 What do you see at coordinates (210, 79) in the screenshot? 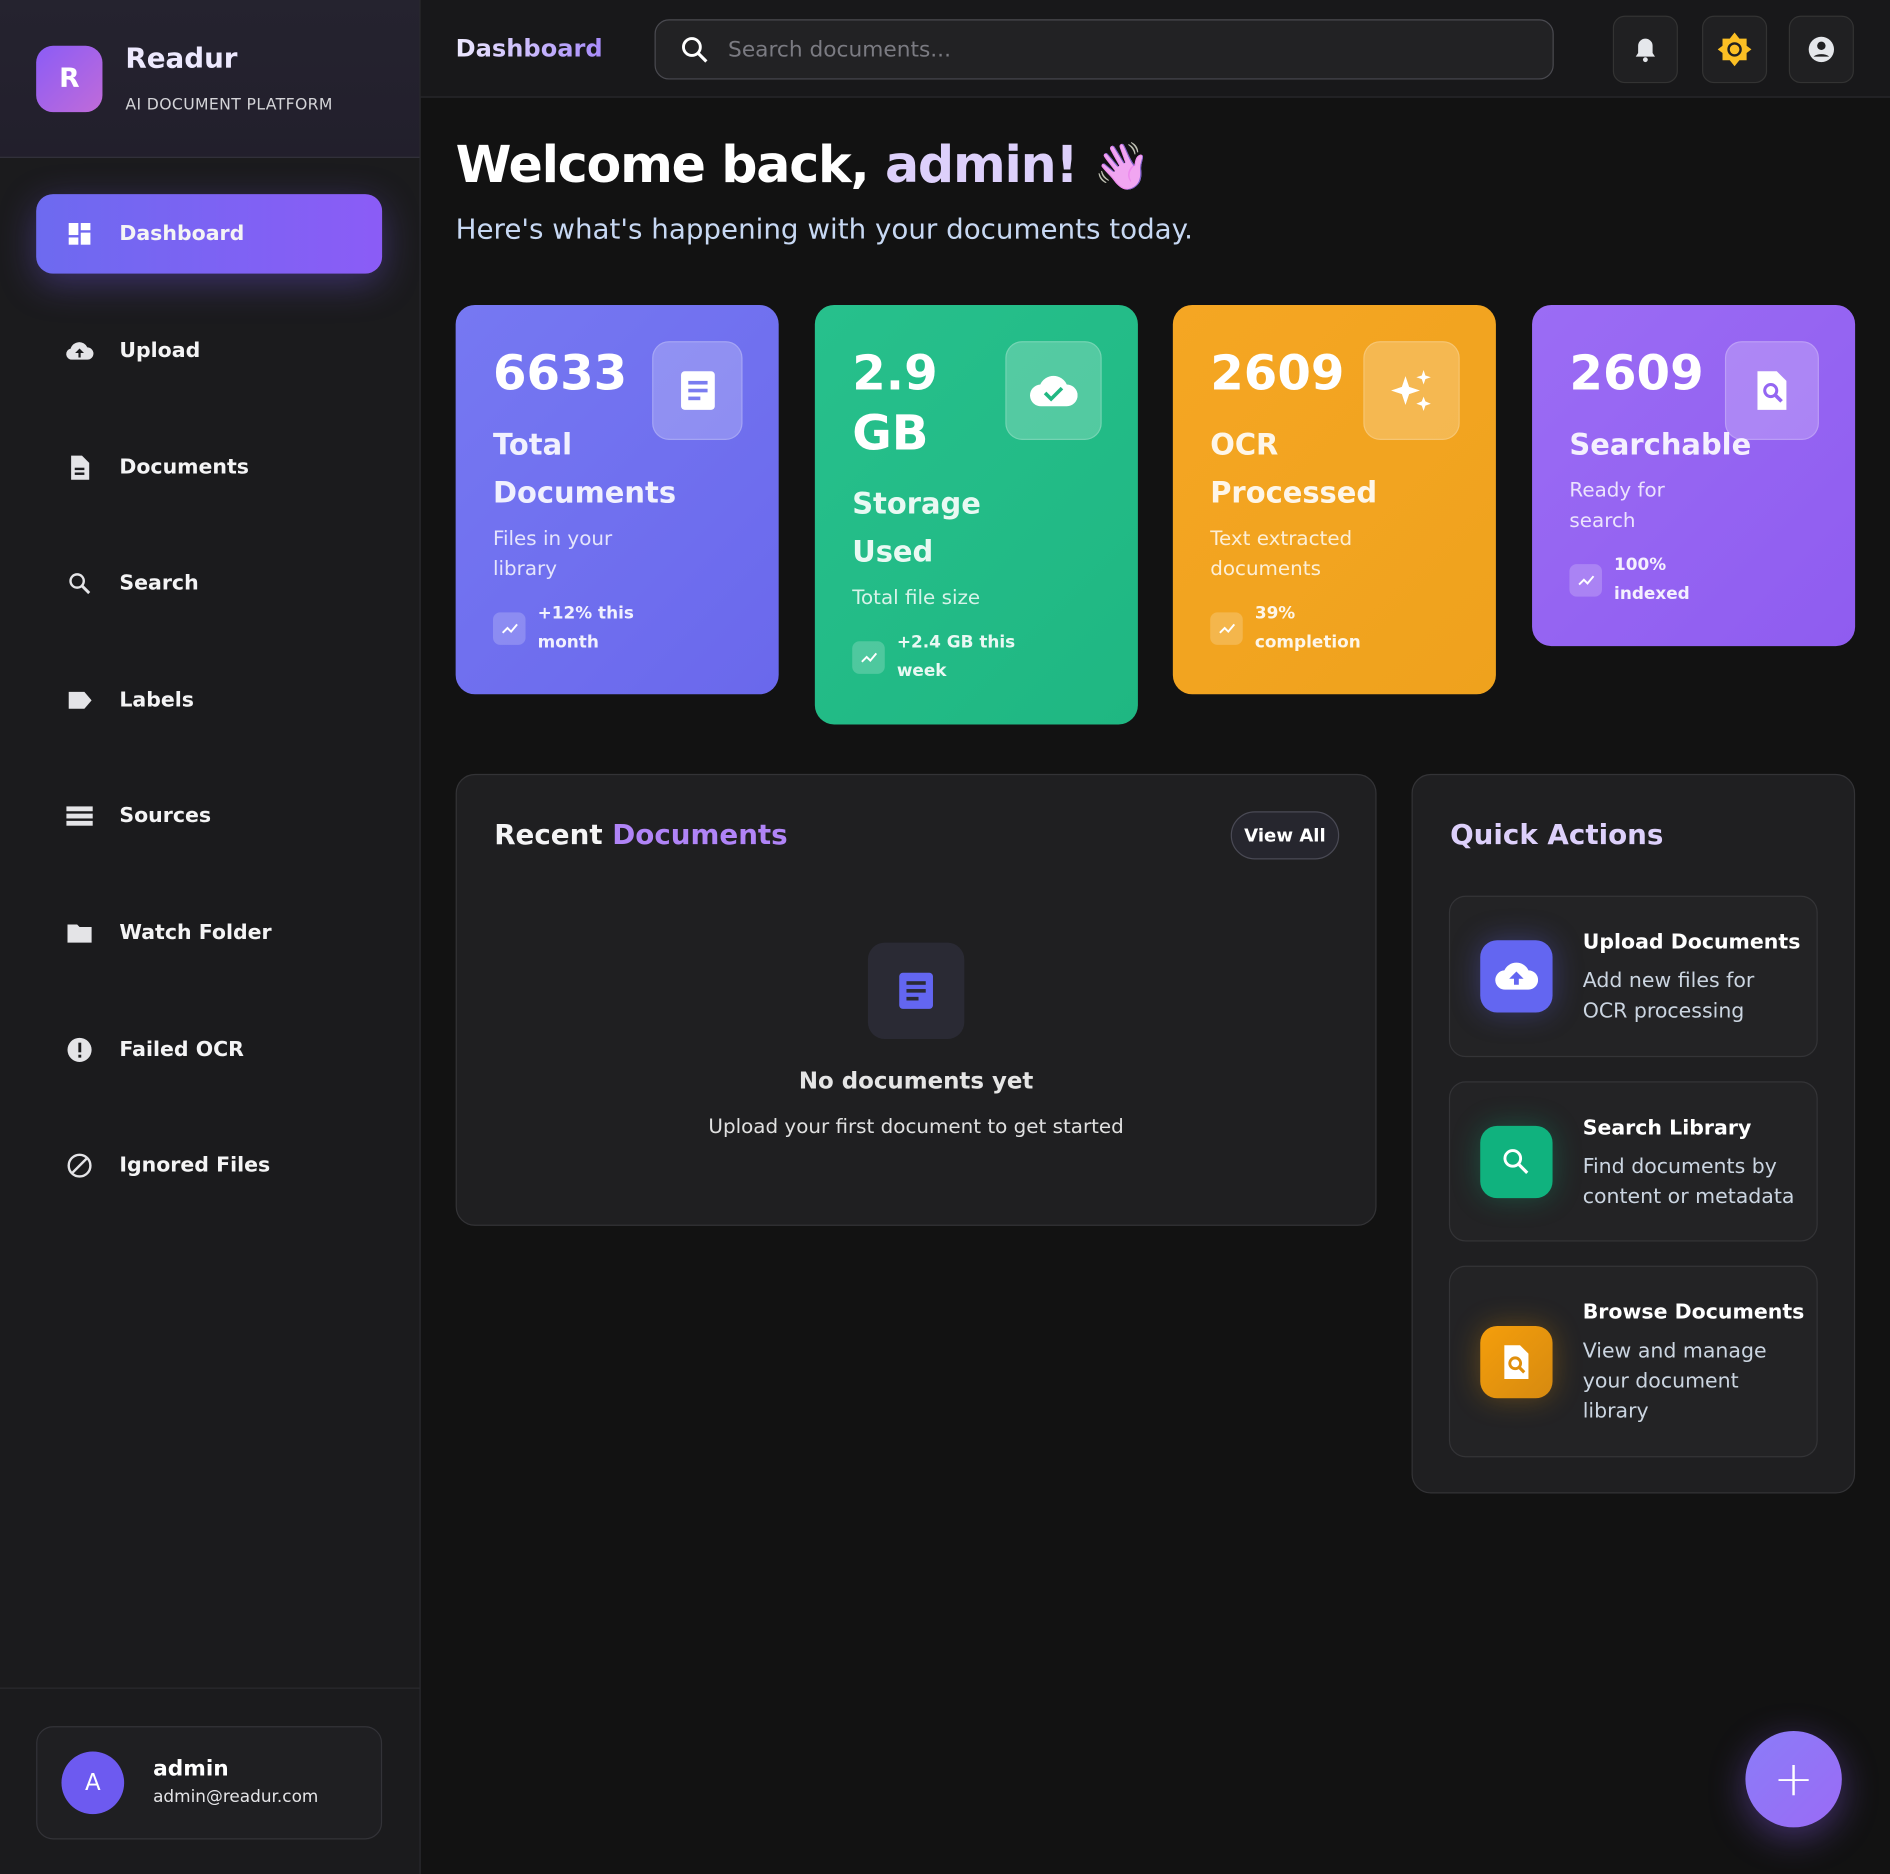
I see `brand-header: R Readur AI DOCUMENT PLATFORM` at bounding box center [210, 79].